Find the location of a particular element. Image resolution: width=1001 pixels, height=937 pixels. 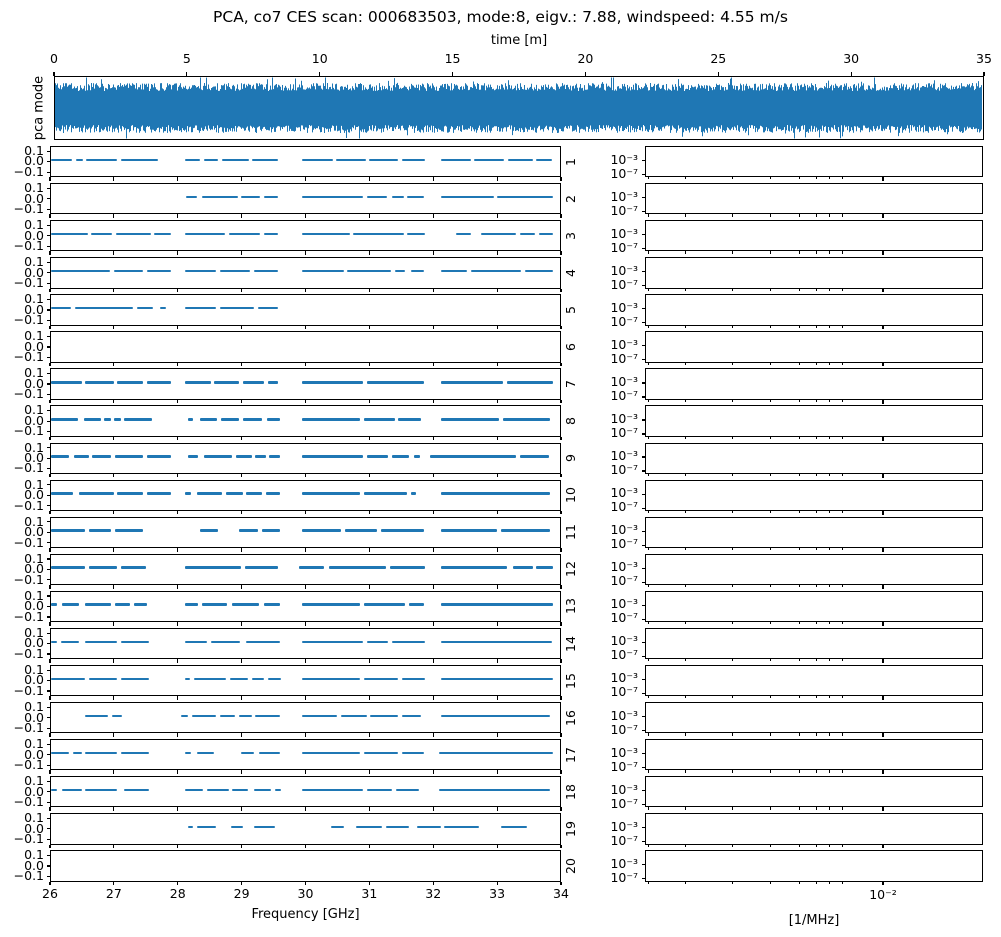

row-index-label rowlabel: 19 is located at coordinates (570, 828).